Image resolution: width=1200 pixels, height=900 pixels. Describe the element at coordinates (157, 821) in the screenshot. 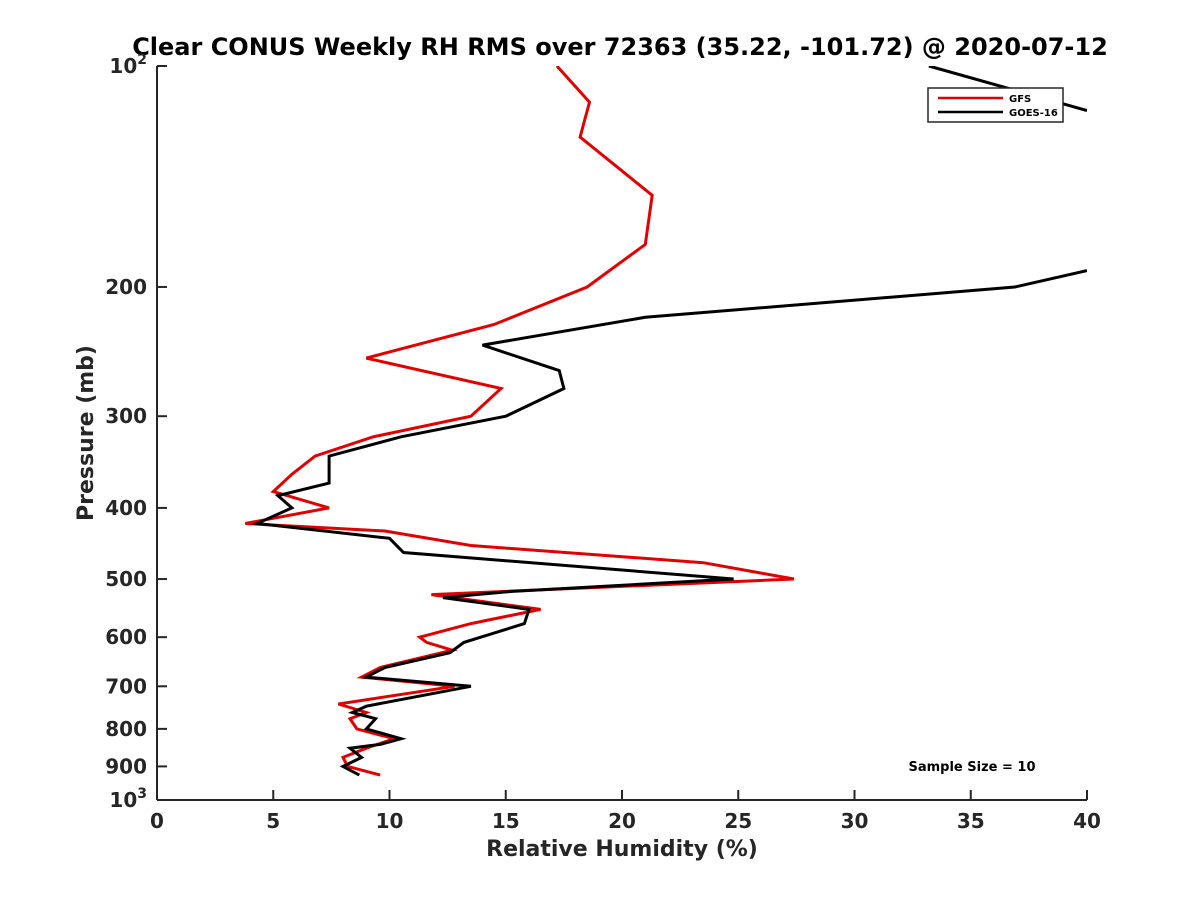

I see `x-tick-label: 0` at that location.